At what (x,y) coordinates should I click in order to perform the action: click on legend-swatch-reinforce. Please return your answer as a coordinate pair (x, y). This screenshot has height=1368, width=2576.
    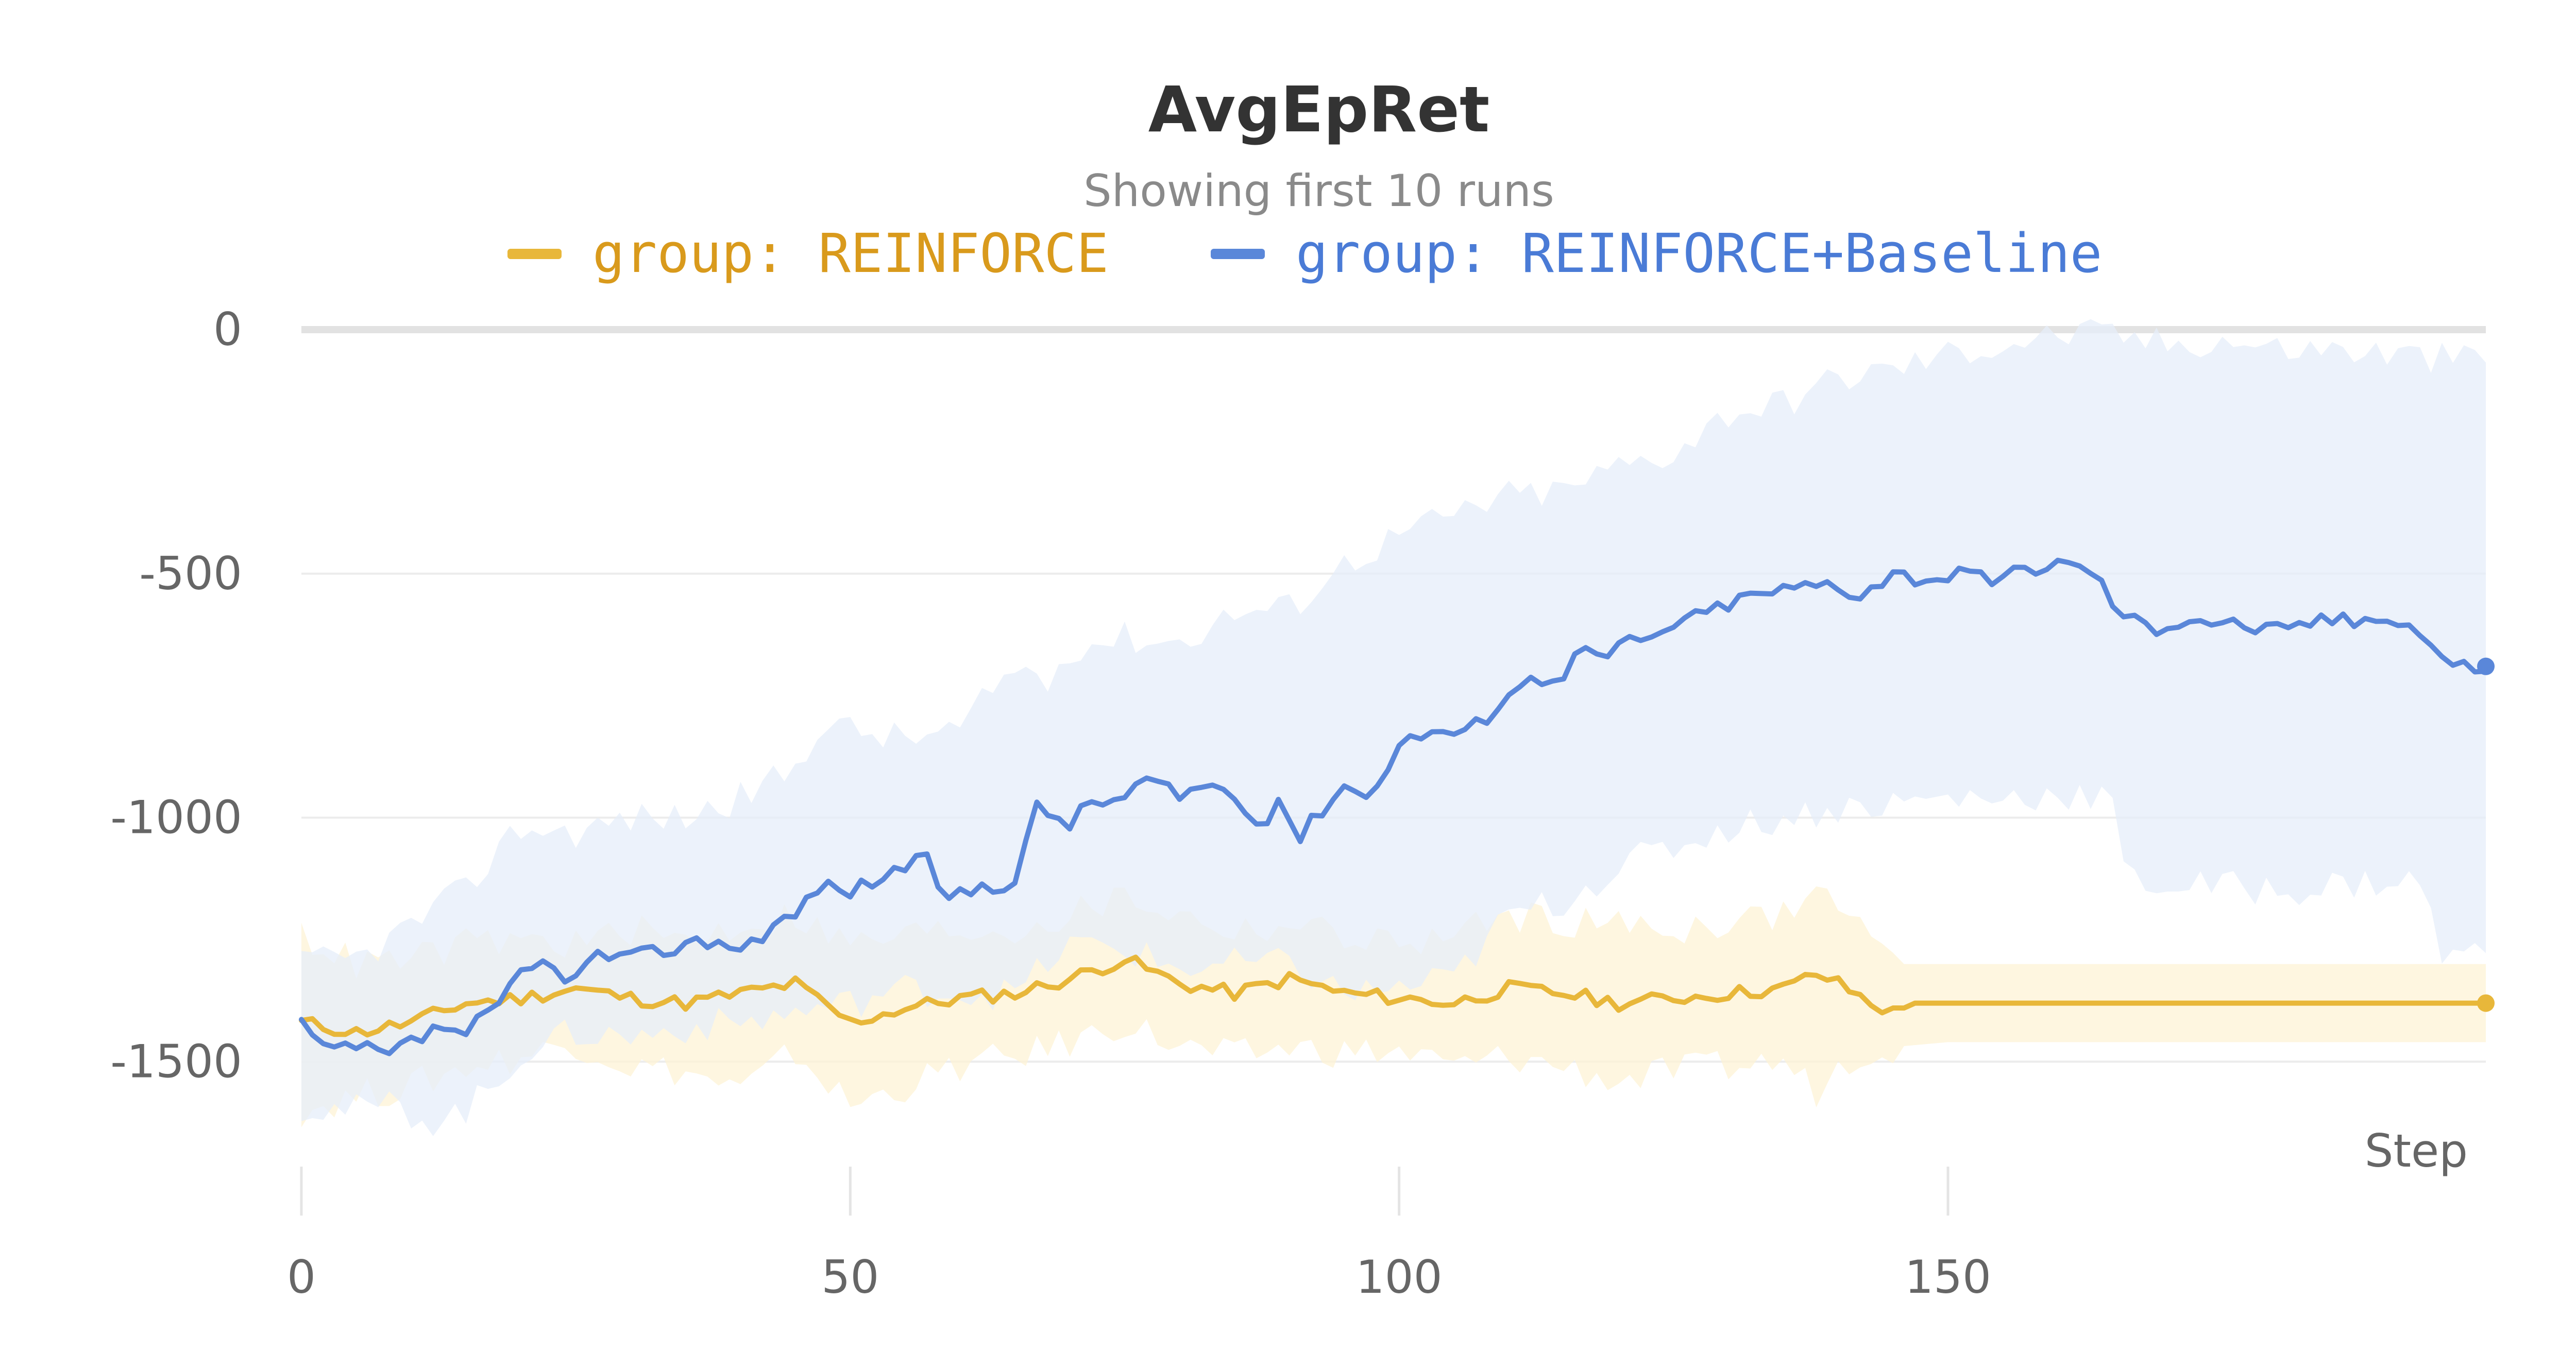
    Looking at the image, I should click on (534, 254).